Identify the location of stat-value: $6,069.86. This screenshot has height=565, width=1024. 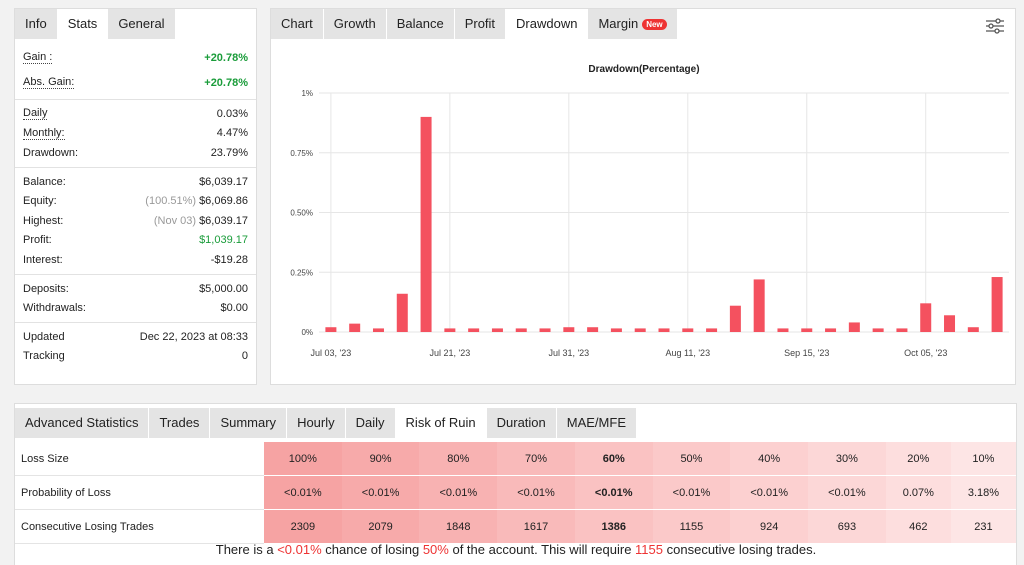
(223, 201).